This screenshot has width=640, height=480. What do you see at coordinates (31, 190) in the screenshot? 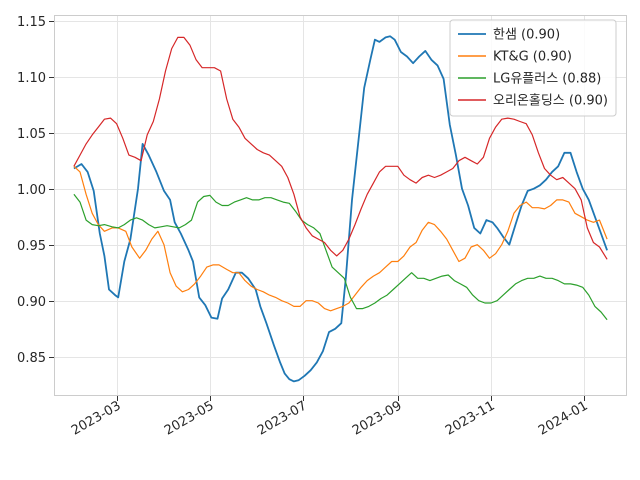
I see `y-tick-label: 1.00` at bounding box center [31, 190].